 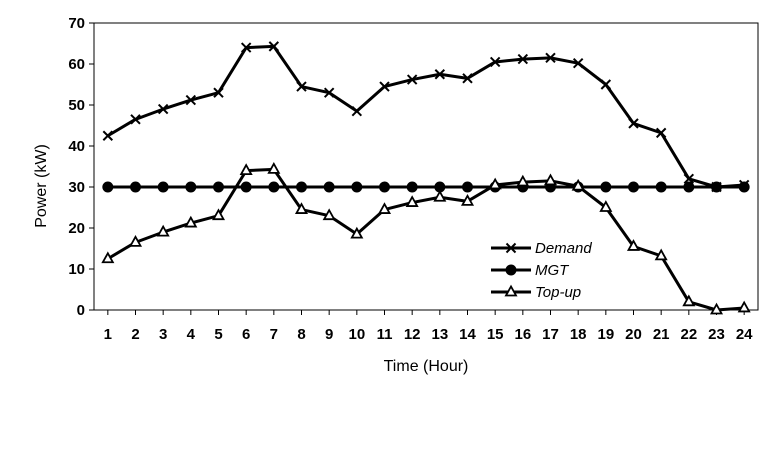 What do you see at coordinates (76, 187) in the screenshot?
I see `y-tick-label: 30` at bounding box center [76, 187].